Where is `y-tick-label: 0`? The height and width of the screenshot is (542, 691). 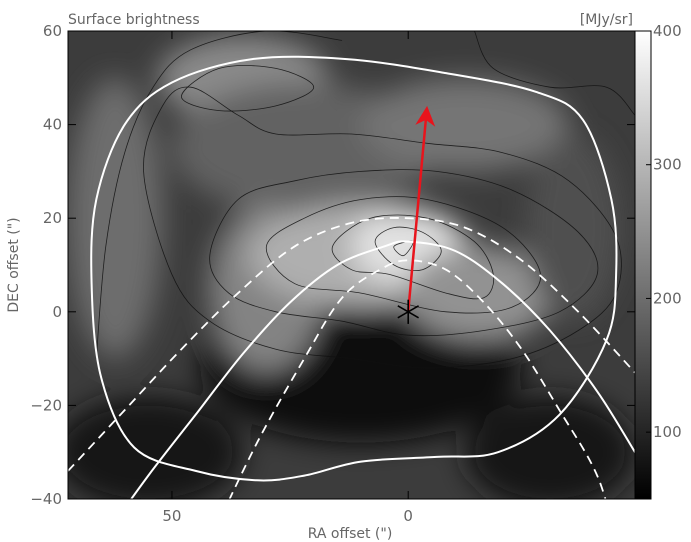
y-tick-label: 0 is located at coordinates (57, 312).